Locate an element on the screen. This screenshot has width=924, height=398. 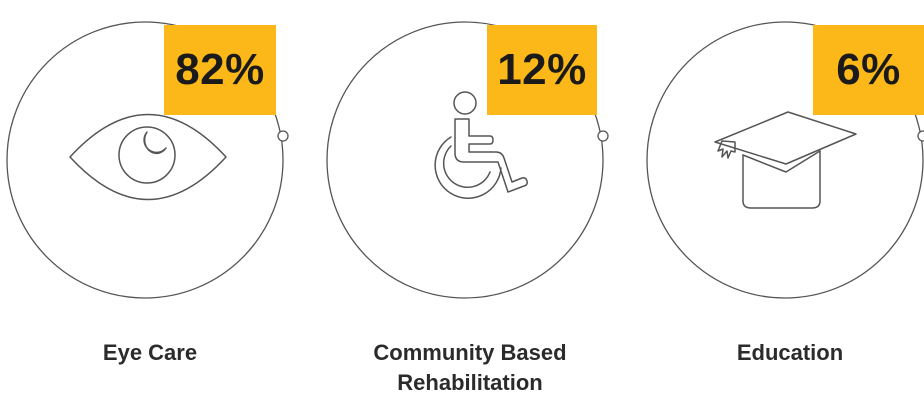
graduation-cap-icon is located at coordinates (785, 160).